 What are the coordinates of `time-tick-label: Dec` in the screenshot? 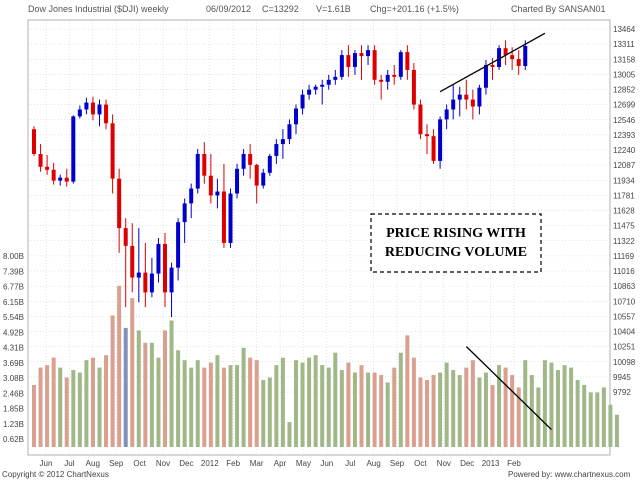 It's located at (186, 463).